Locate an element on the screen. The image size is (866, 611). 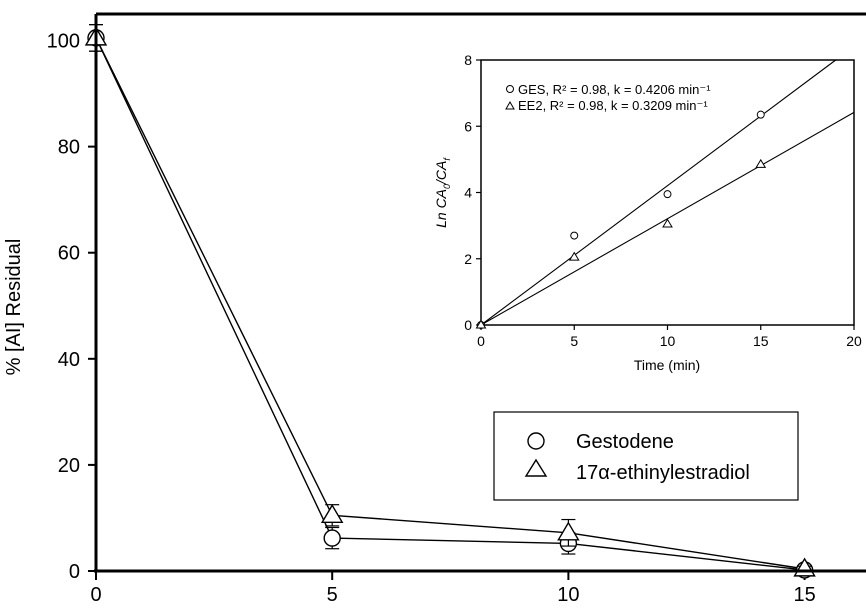
main-legend: Gestodene 17α-ethinylestradiol is located at coordinates (646, 456).